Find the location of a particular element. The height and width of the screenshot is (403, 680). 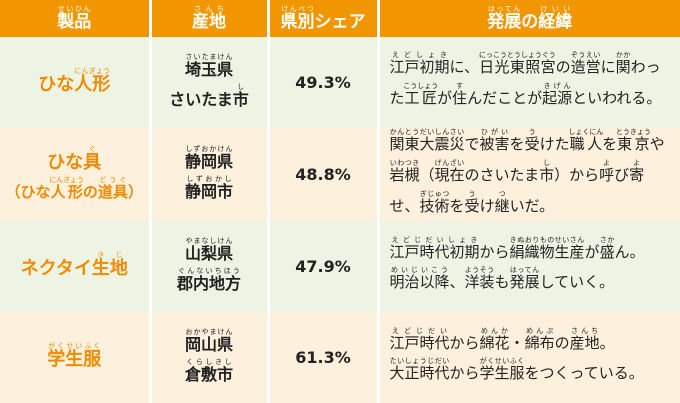

product-line: ひな具ぐ is located at coordinates (74, 160).